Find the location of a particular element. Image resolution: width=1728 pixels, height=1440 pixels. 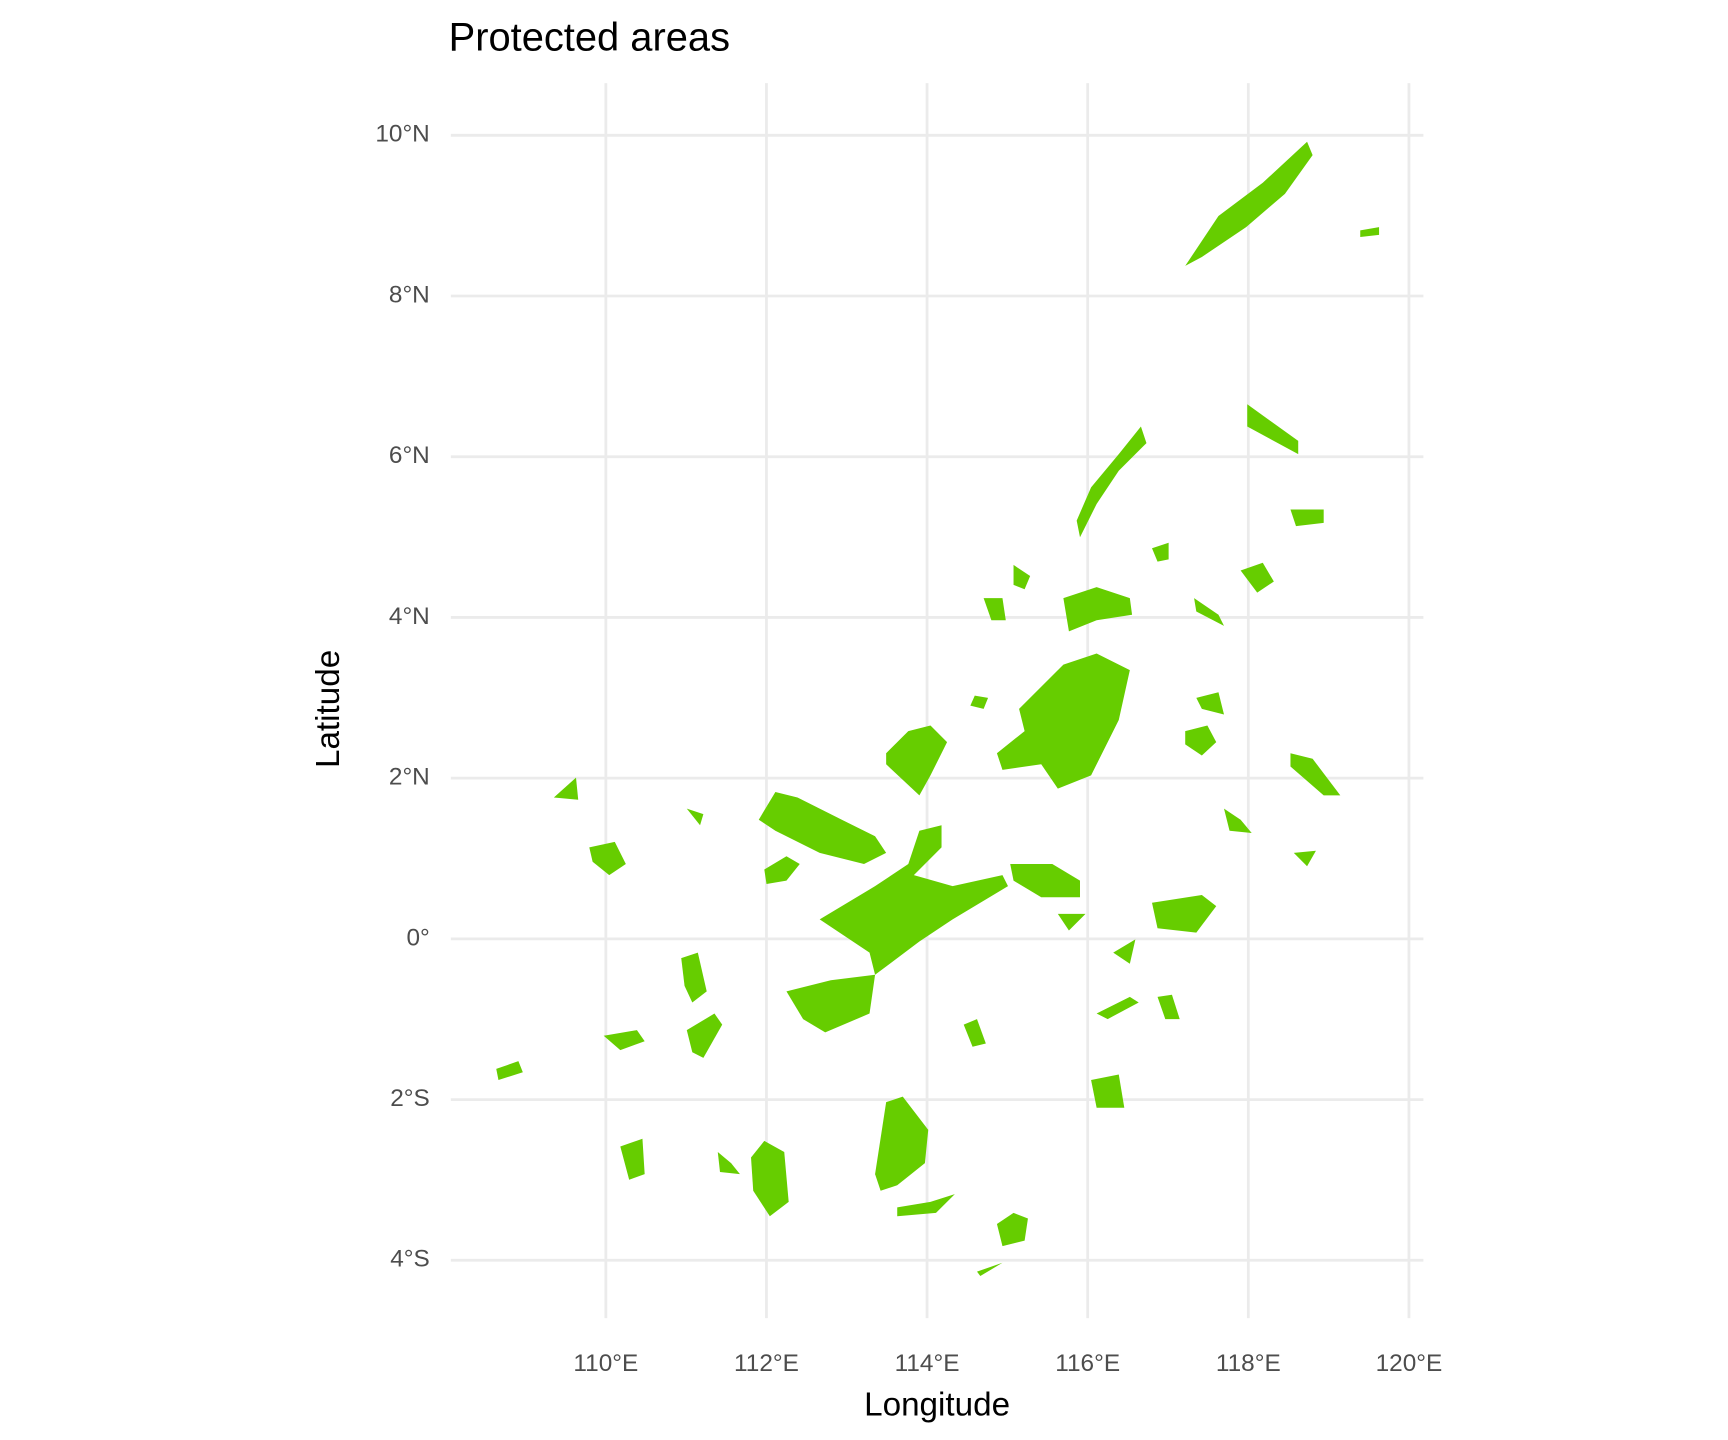

y-tick-label: 0° is located at coordinates (417, 937).